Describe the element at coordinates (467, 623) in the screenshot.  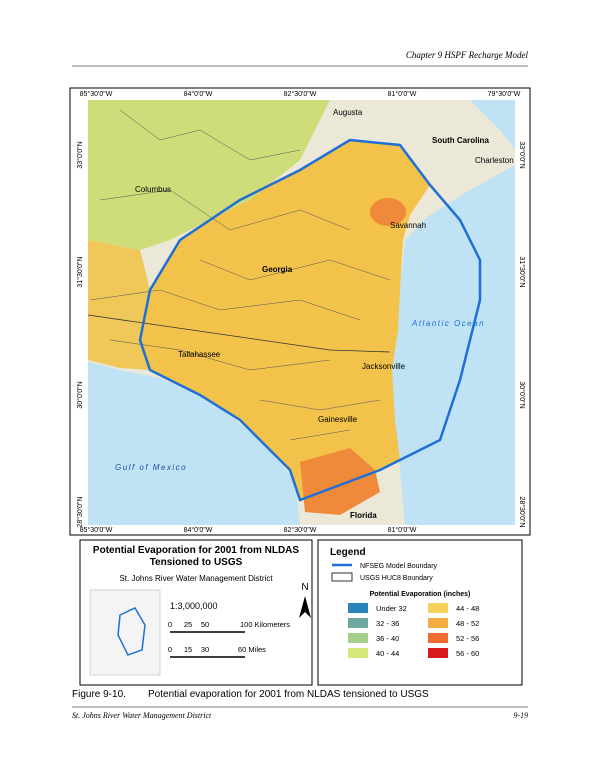
I see `legend-label: 48 - 52` at that location.